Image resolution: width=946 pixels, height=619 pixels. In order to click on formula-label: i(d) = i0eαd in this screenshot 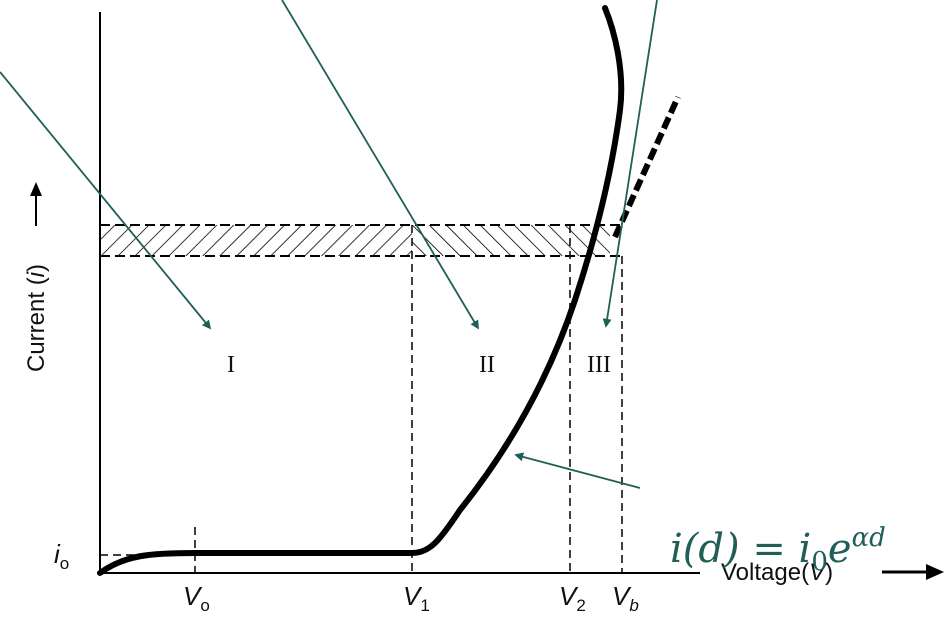, I will do `click(778, 550)`.